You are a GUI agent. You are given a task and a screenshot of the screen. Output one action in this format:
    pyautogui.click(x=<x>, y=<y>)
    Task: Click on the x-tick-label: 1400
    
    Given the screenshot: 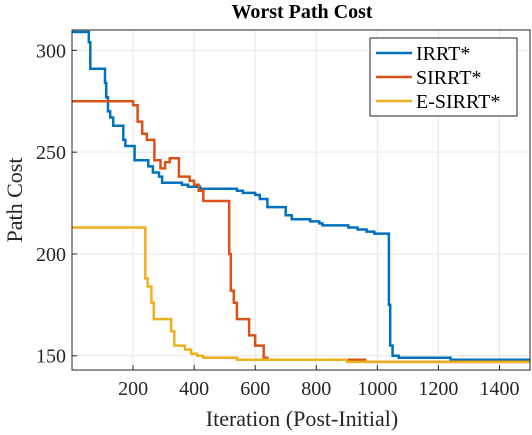 What is the action you would take?
    pyautogui.click(x=499, y=389)
    